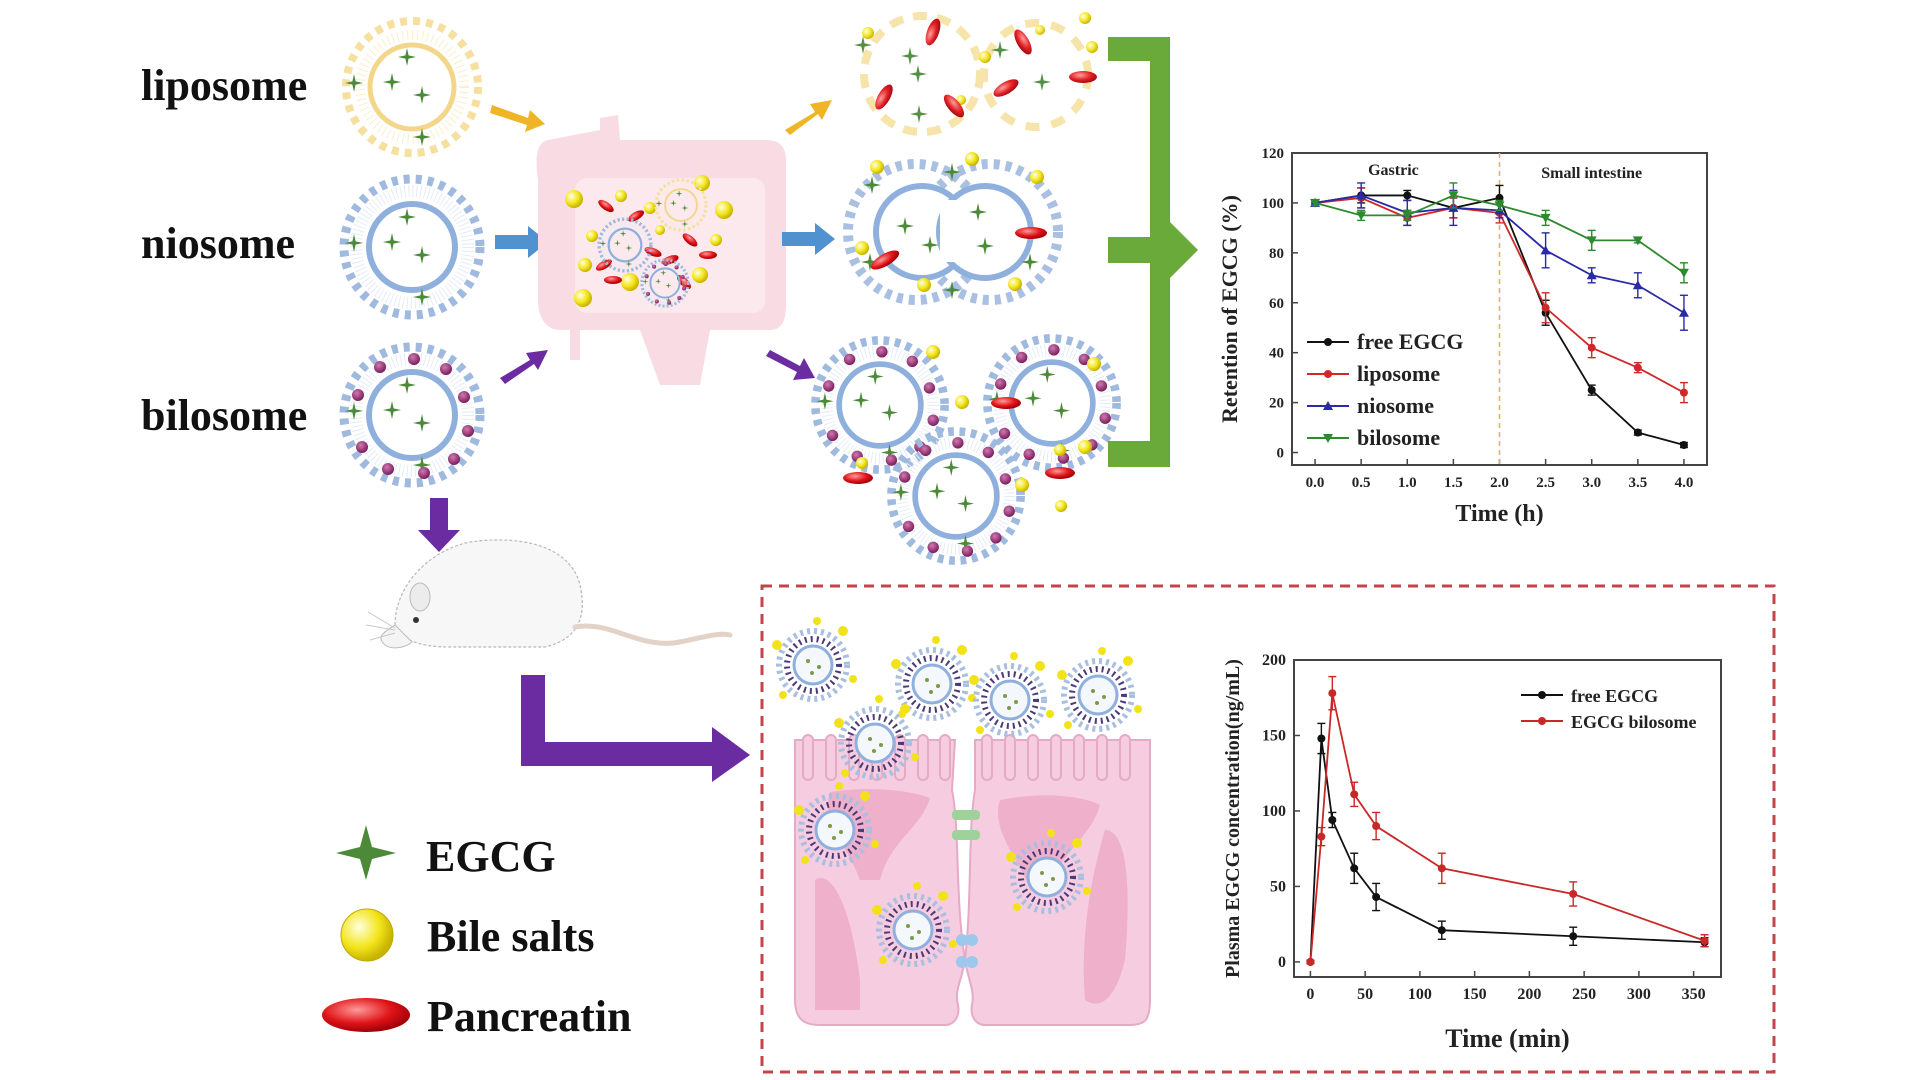  Describe the element at coordinates (218, 243) in the screenshot. I see `label-niosome: niosome` at that location.